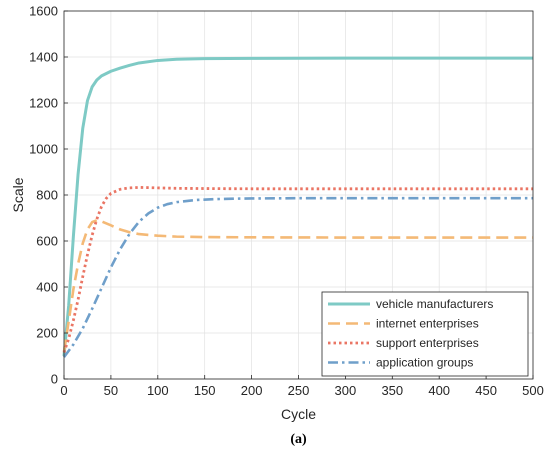 The width and height of the screenshot is (550, 454). Describe the element at coordinates (18, 194) in the screenshot. I see `y-axis-label: Scale` at that location.